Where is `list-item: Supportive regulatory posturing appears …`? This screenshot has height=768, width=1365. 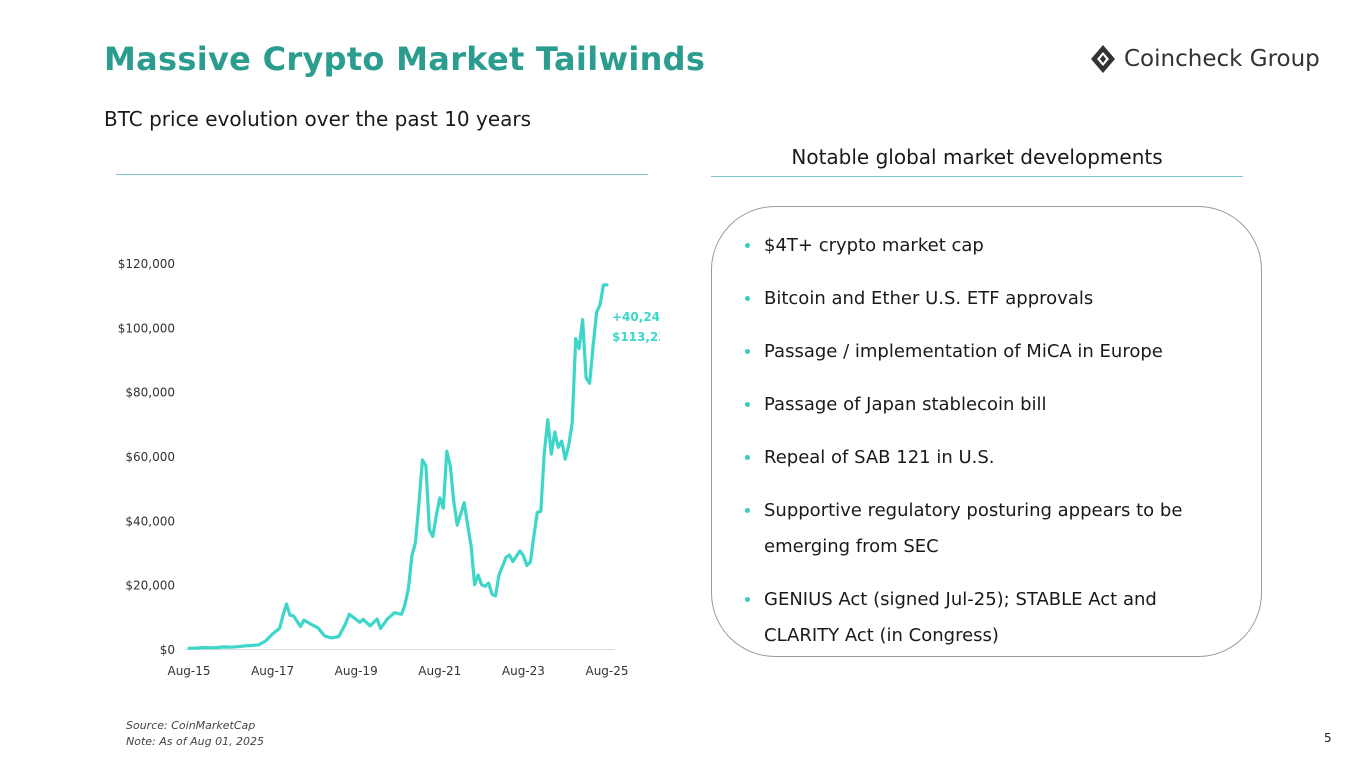 list-item: Supportive regulatory posturing appears … is located at coordinates (984, 529).